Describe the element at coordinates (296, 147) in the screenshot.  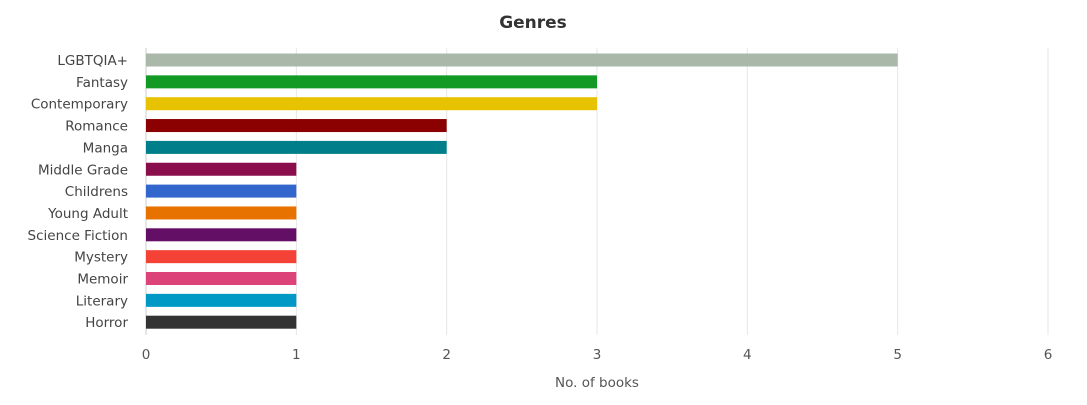
I see `bar-manga` at that location.